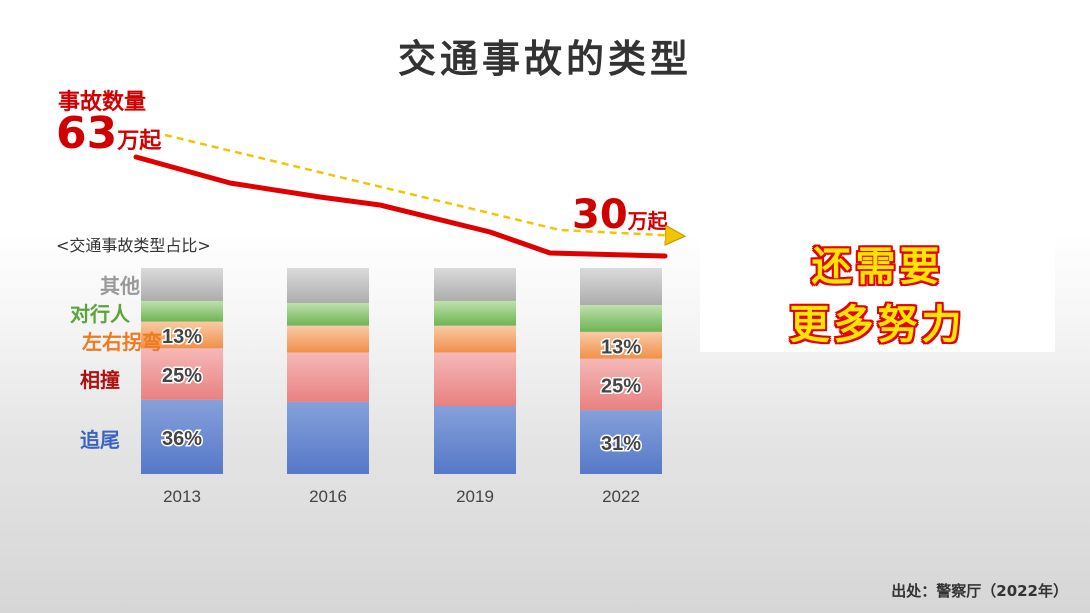 The height and width of the screenshot is (613, 1090). Describe the element at coordinates (475, 440) in the screenshot. I see `bar-segment-rear-end-2019` at that location.